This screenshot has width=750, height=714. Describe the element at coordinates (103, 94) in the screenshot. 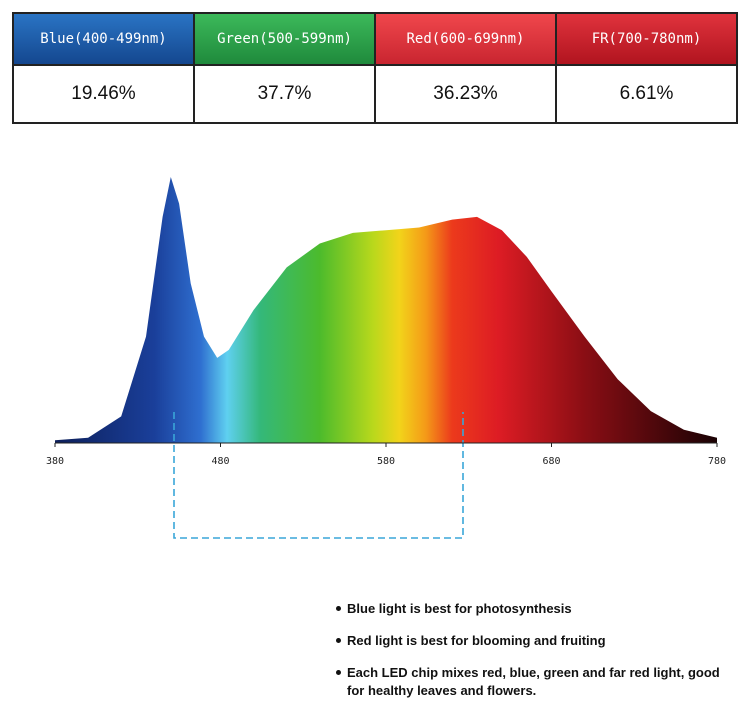

I see `value-cell: 19.46%` at that location.